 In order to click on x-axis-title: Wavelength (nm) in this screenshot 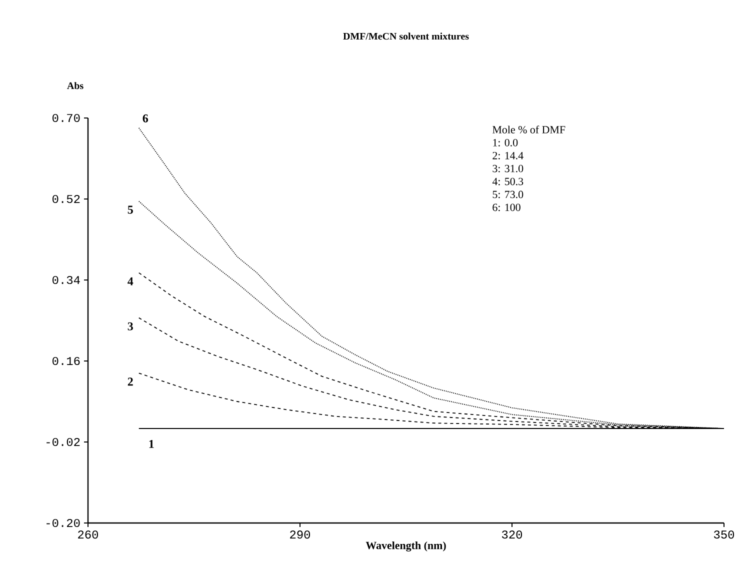, I will do `click(406, 546)`.